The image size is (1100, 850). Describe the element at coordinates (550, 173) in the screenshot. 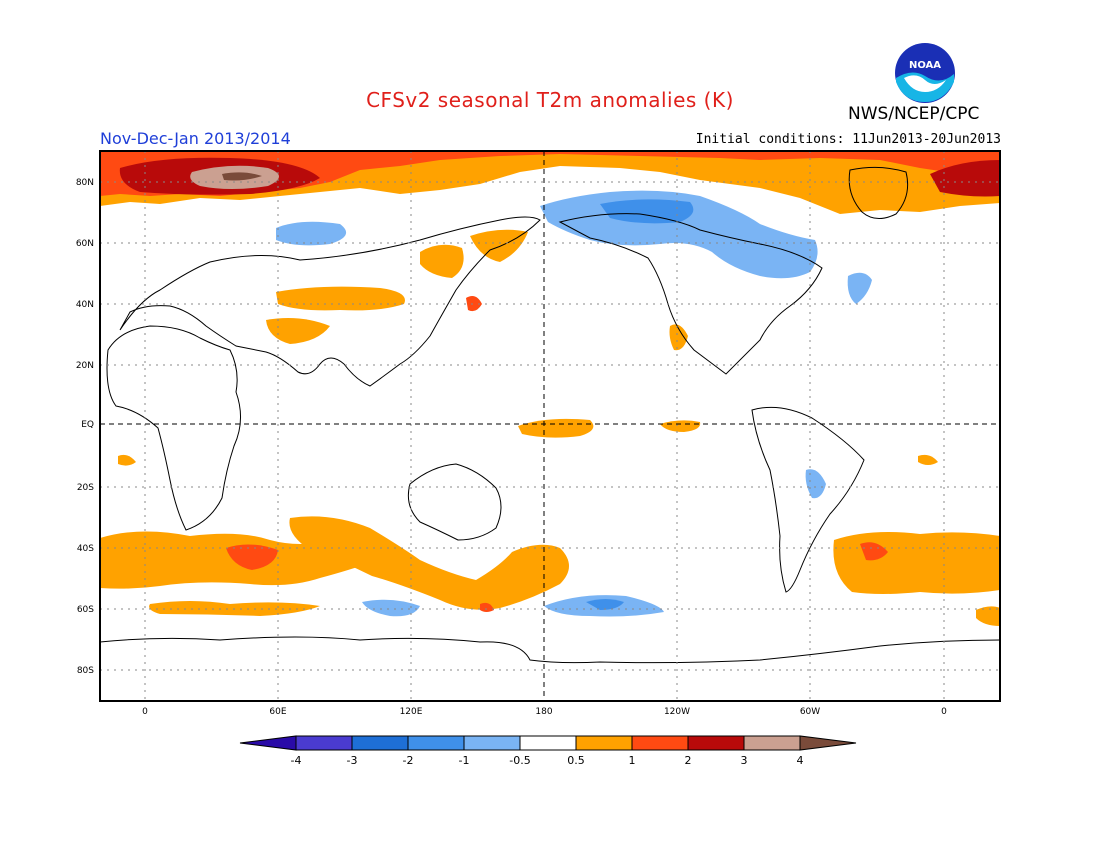

I see `arctic-strong-warm-area` at that location.